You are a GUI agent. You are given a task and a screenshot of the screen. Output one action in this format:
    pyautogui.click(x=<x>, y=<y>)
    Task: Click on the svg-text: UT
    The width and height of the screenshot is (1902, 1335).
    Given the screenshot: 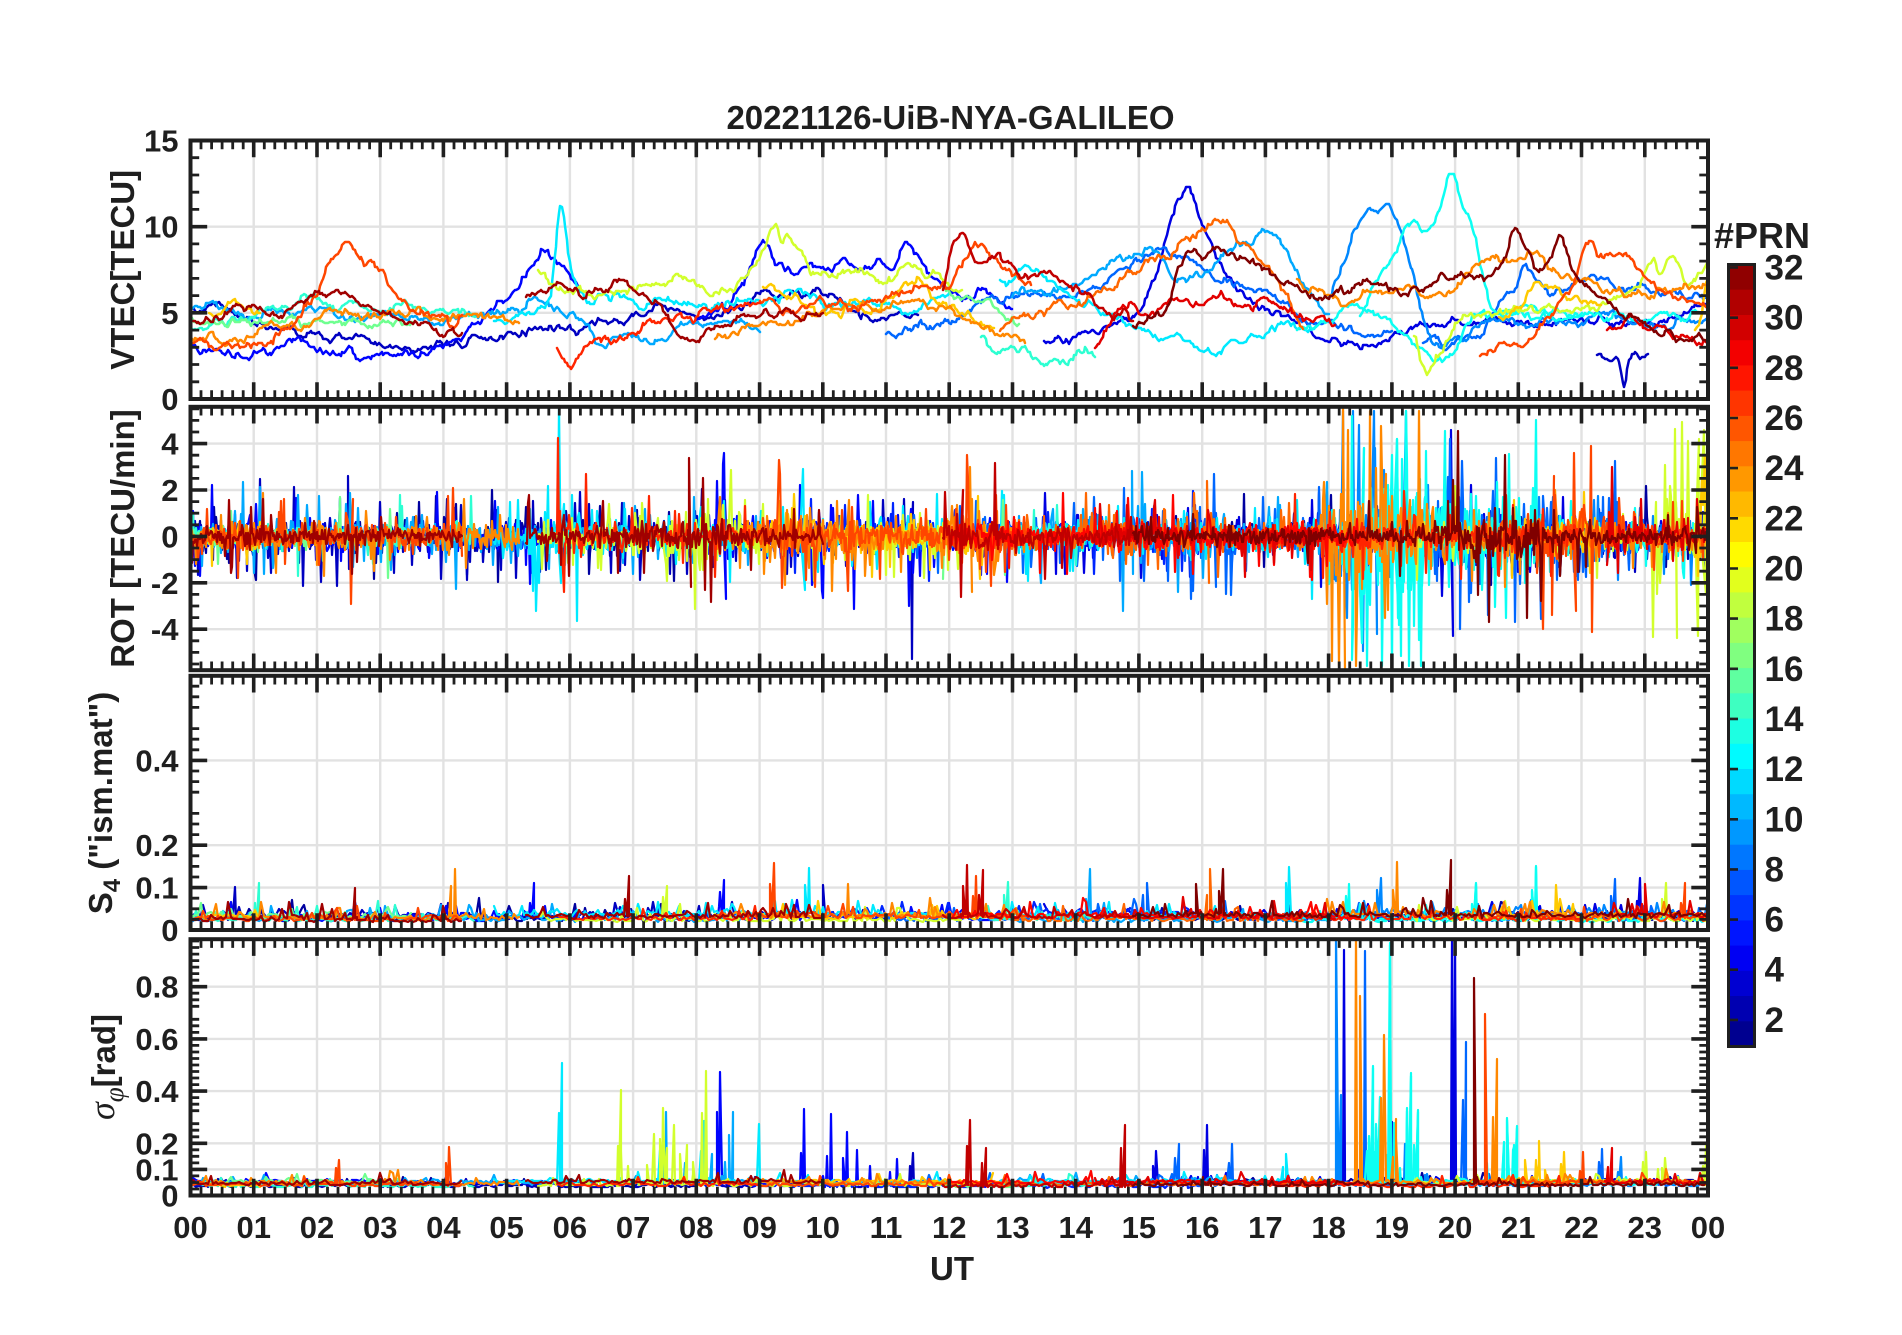 What is the action you would take?
    pyautogui.click(x=952, y=1268)
    